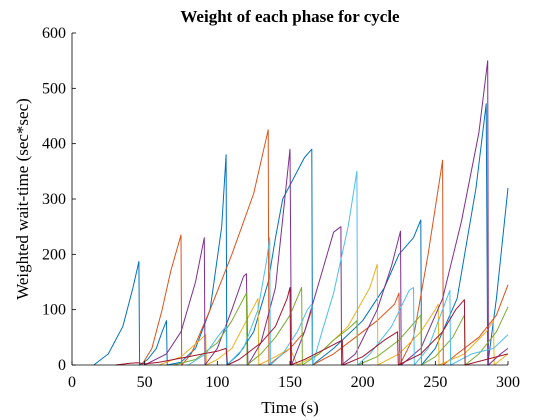 The width and height of the screenshot is (560, 420). I want to click on x-tick-label: 300, so click(508, 382).